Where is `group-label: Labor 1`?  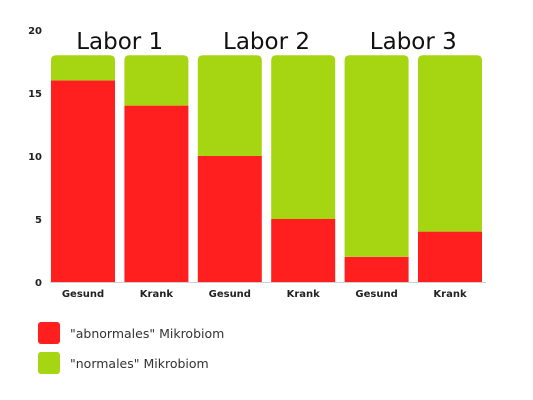
group-label: Labor 1 is located at coordinates (119, 42).